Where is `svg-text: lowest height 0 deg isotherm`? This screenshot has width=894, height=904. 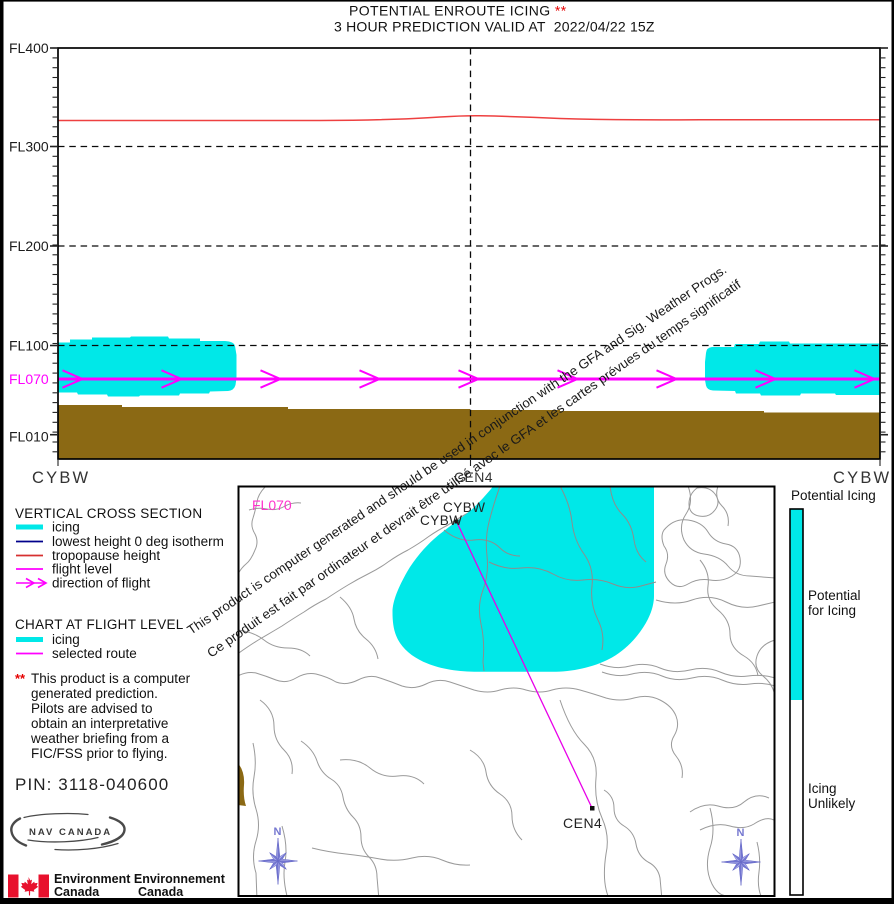
svg-text: lowest height 0 deg isotherm is located at coordinates (138, 541).